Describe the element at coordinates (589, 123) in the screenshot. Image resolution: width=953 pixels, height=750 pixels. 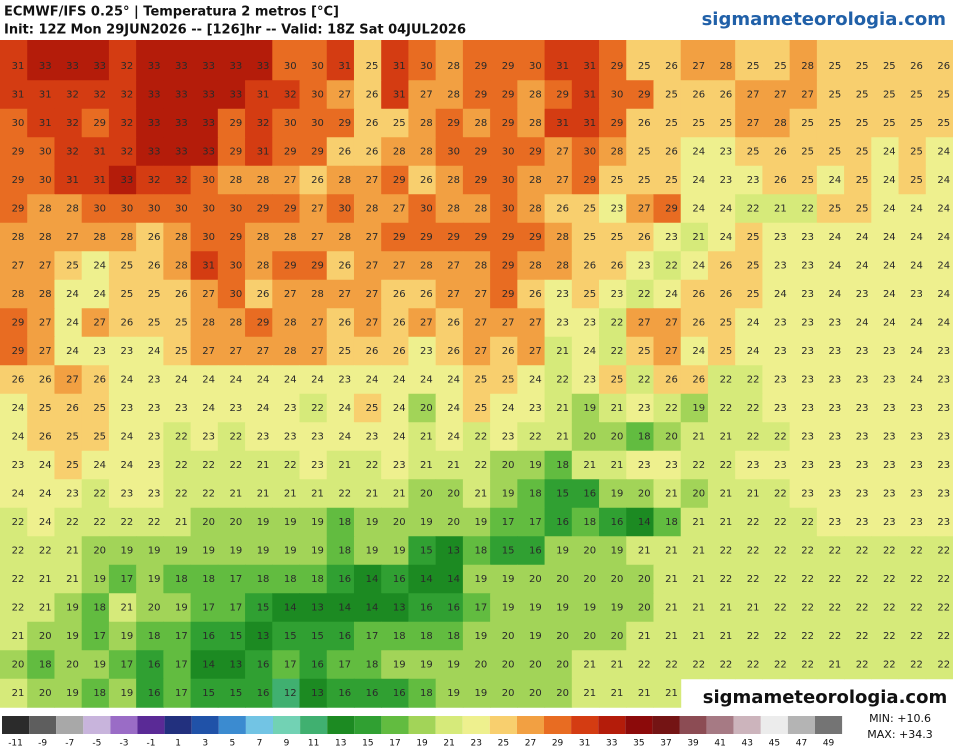
I see `temp-value: 31` at that location.